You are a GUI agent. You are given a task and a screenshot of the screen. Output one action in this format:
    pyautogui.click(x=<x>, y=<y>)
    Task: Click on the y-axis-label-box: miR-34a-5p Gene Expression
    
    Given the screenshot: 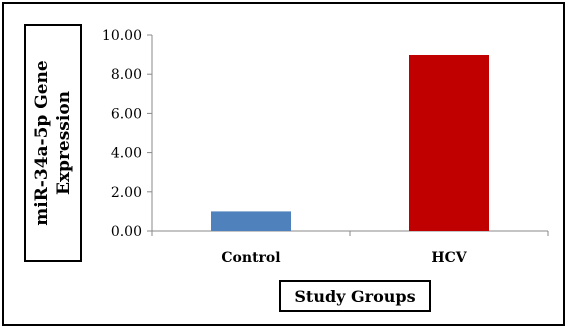 What is the action you would take?
    pyautogui.click(x=53, y=143)
    